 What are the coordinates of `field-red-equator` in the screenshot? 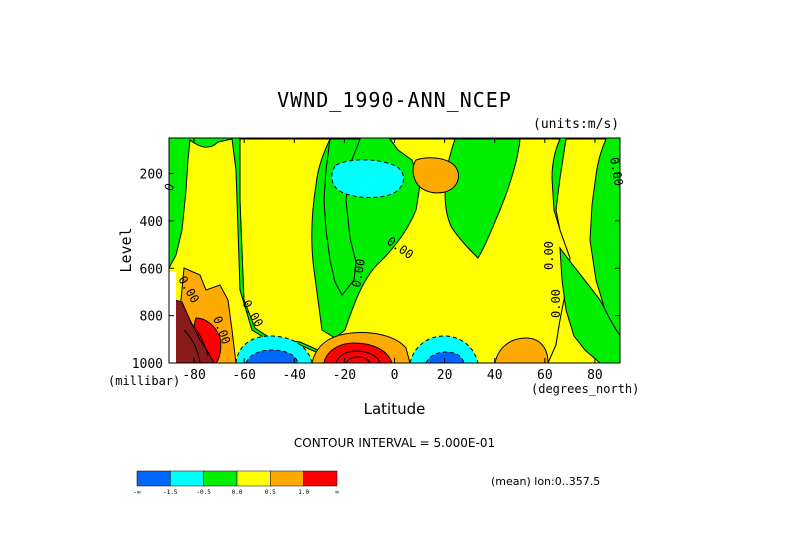 It's located at (358, 352).